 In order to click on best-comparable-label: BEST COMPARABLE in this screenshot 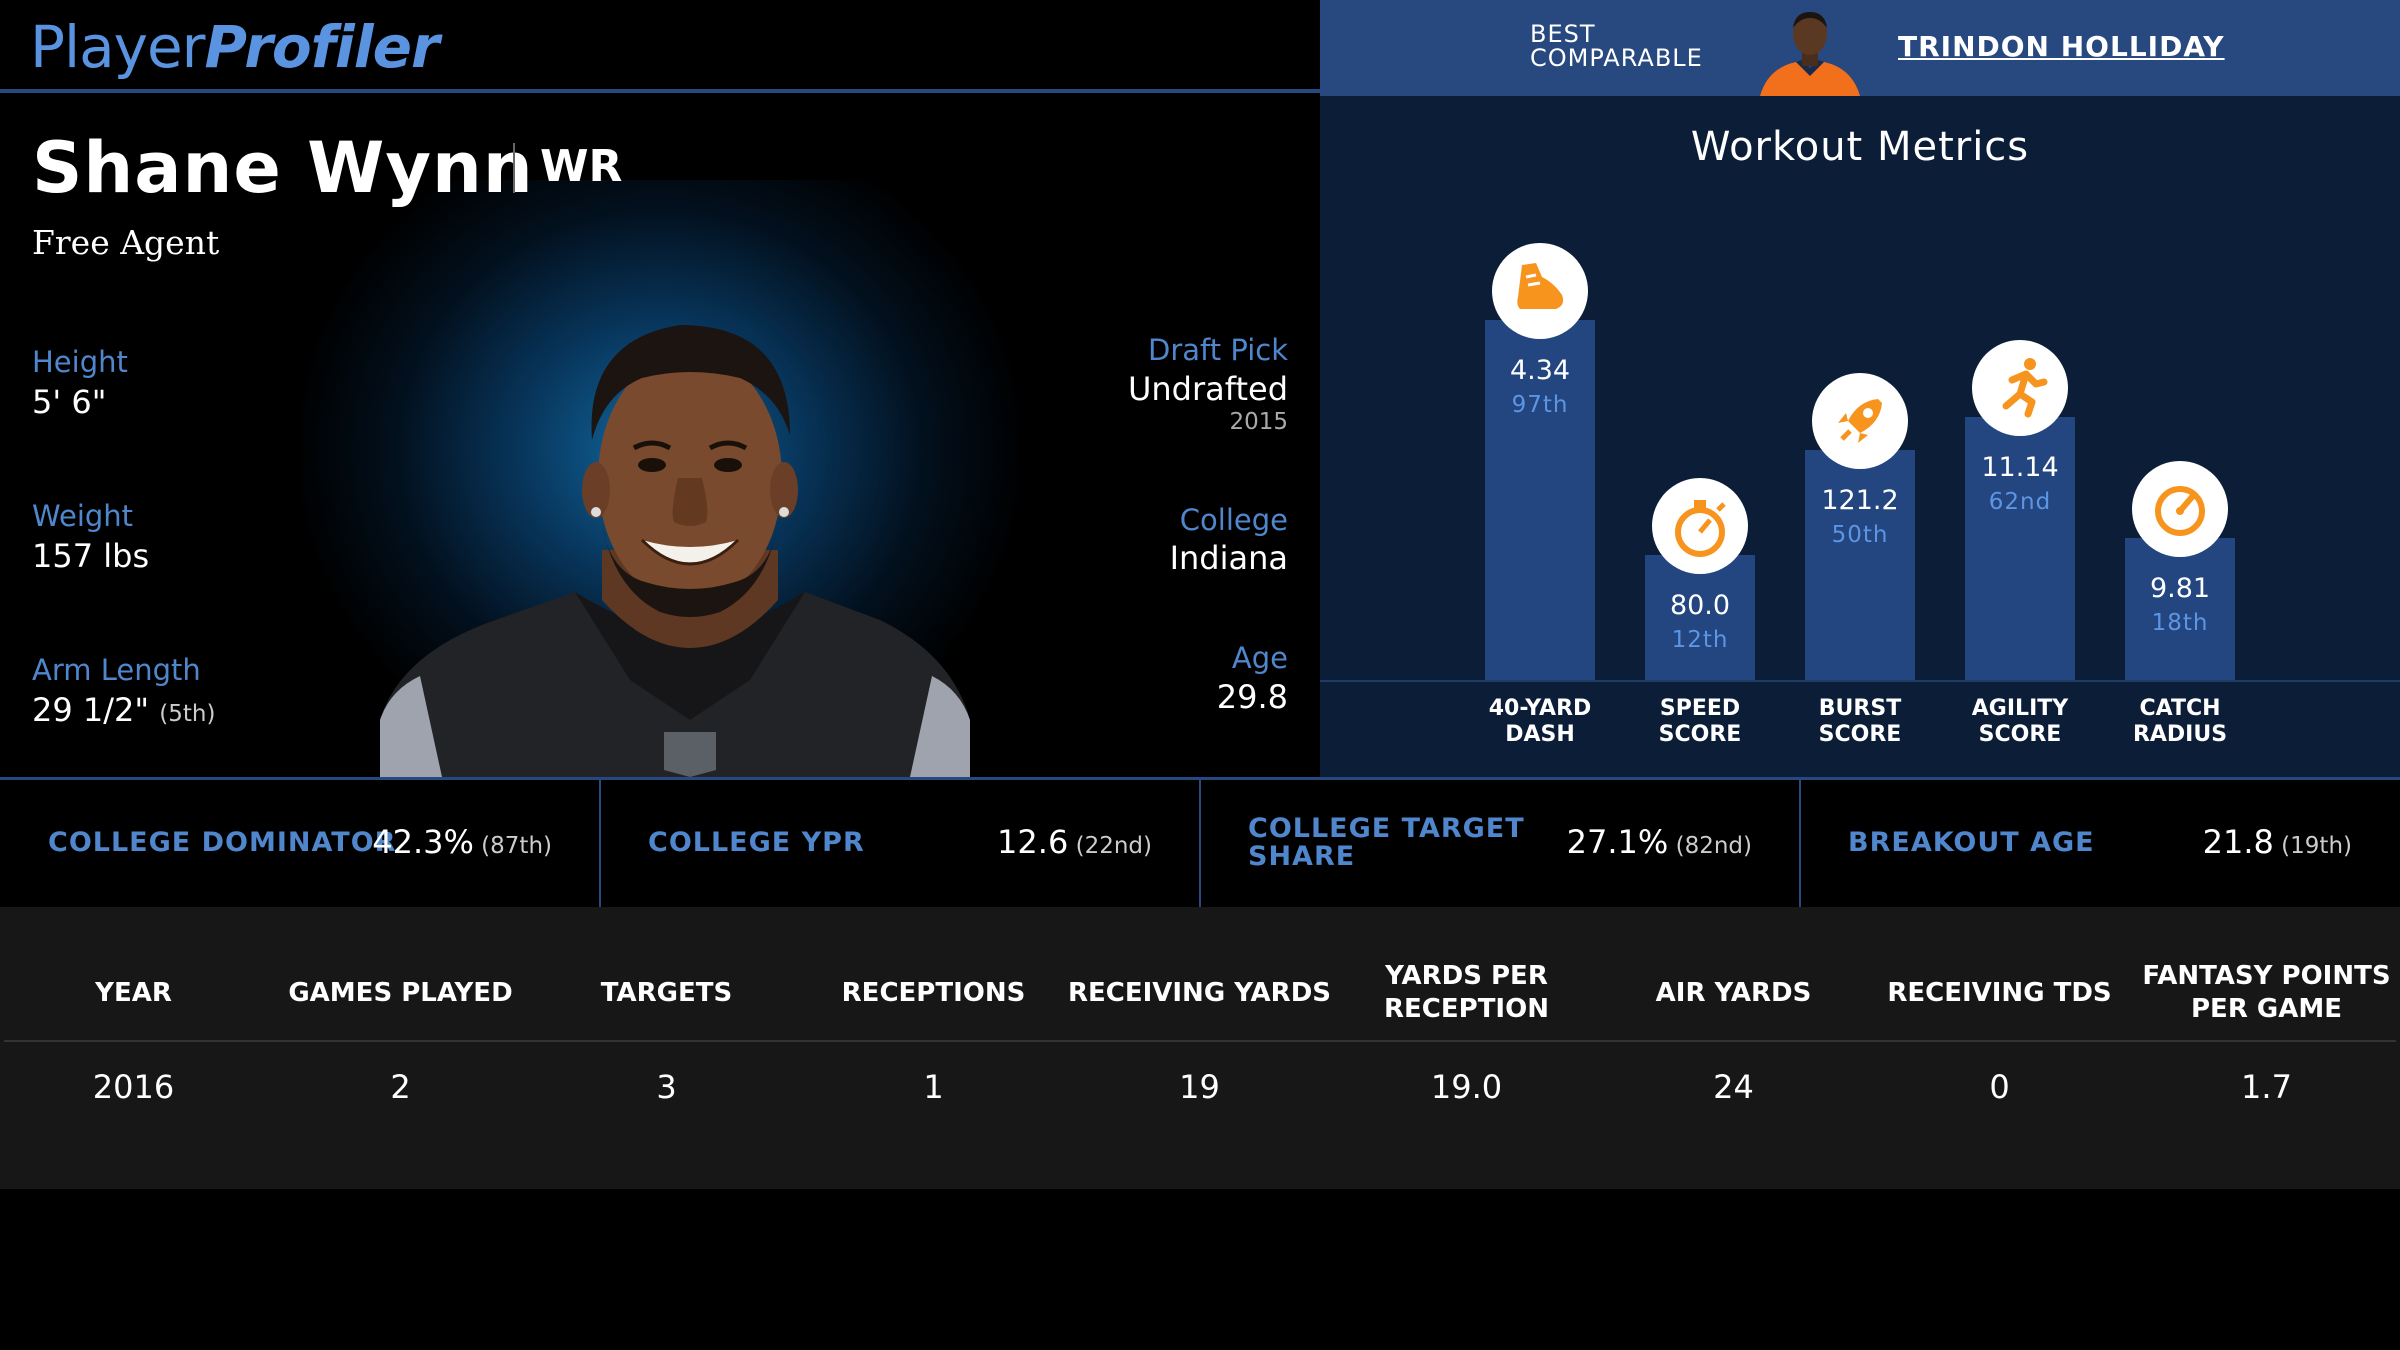, I will do `click(1616, 46)`.